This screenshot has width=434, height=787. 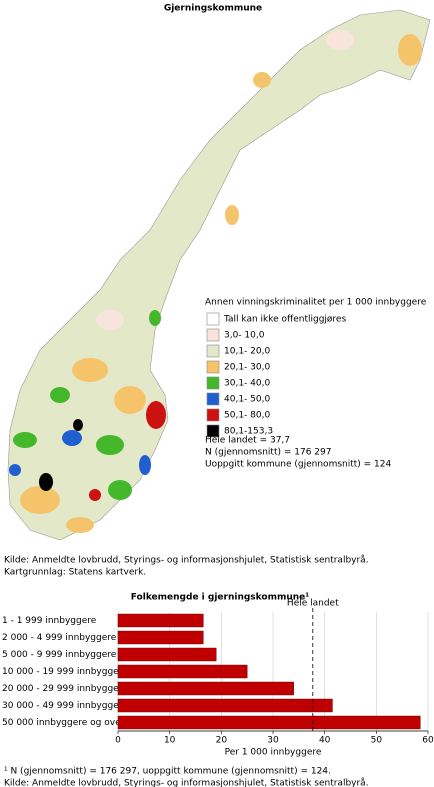 I want to click on legend-label: 40,1- 50,0, so click(x=247, y=400).